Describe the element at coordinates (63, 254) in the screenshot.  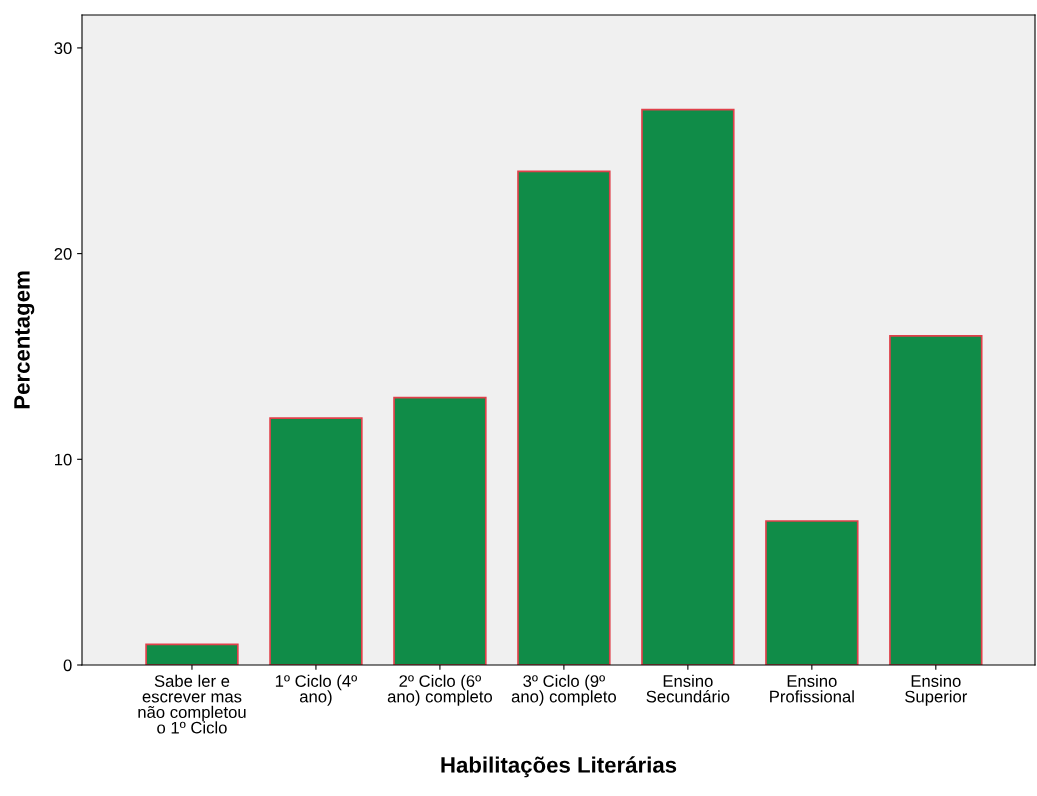
I see `y-tick-label: 20` at that location.